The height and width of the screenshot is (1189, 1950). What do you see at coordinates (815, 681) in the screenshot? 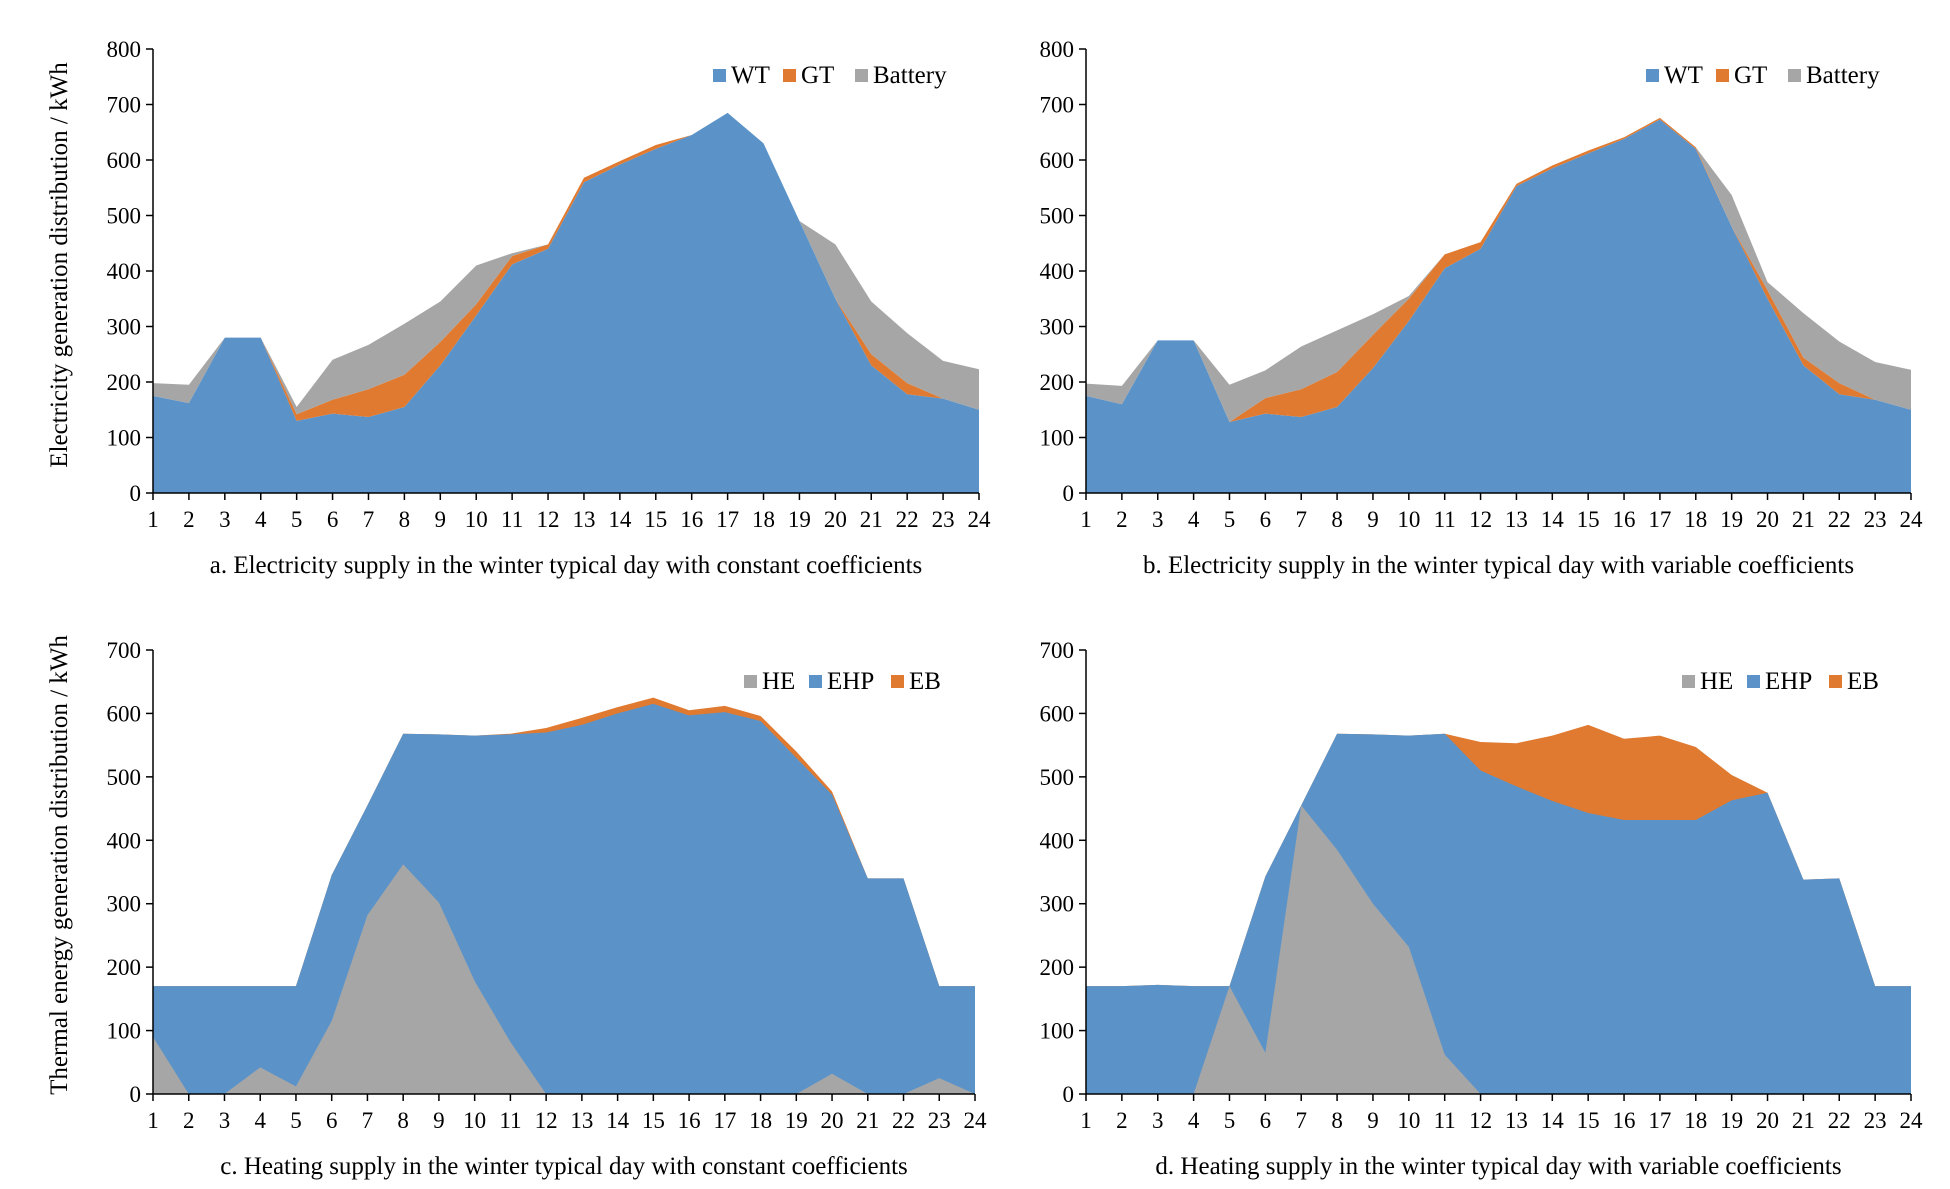
I see `legend-swatch-ehp` at bounding box center [815, 681].